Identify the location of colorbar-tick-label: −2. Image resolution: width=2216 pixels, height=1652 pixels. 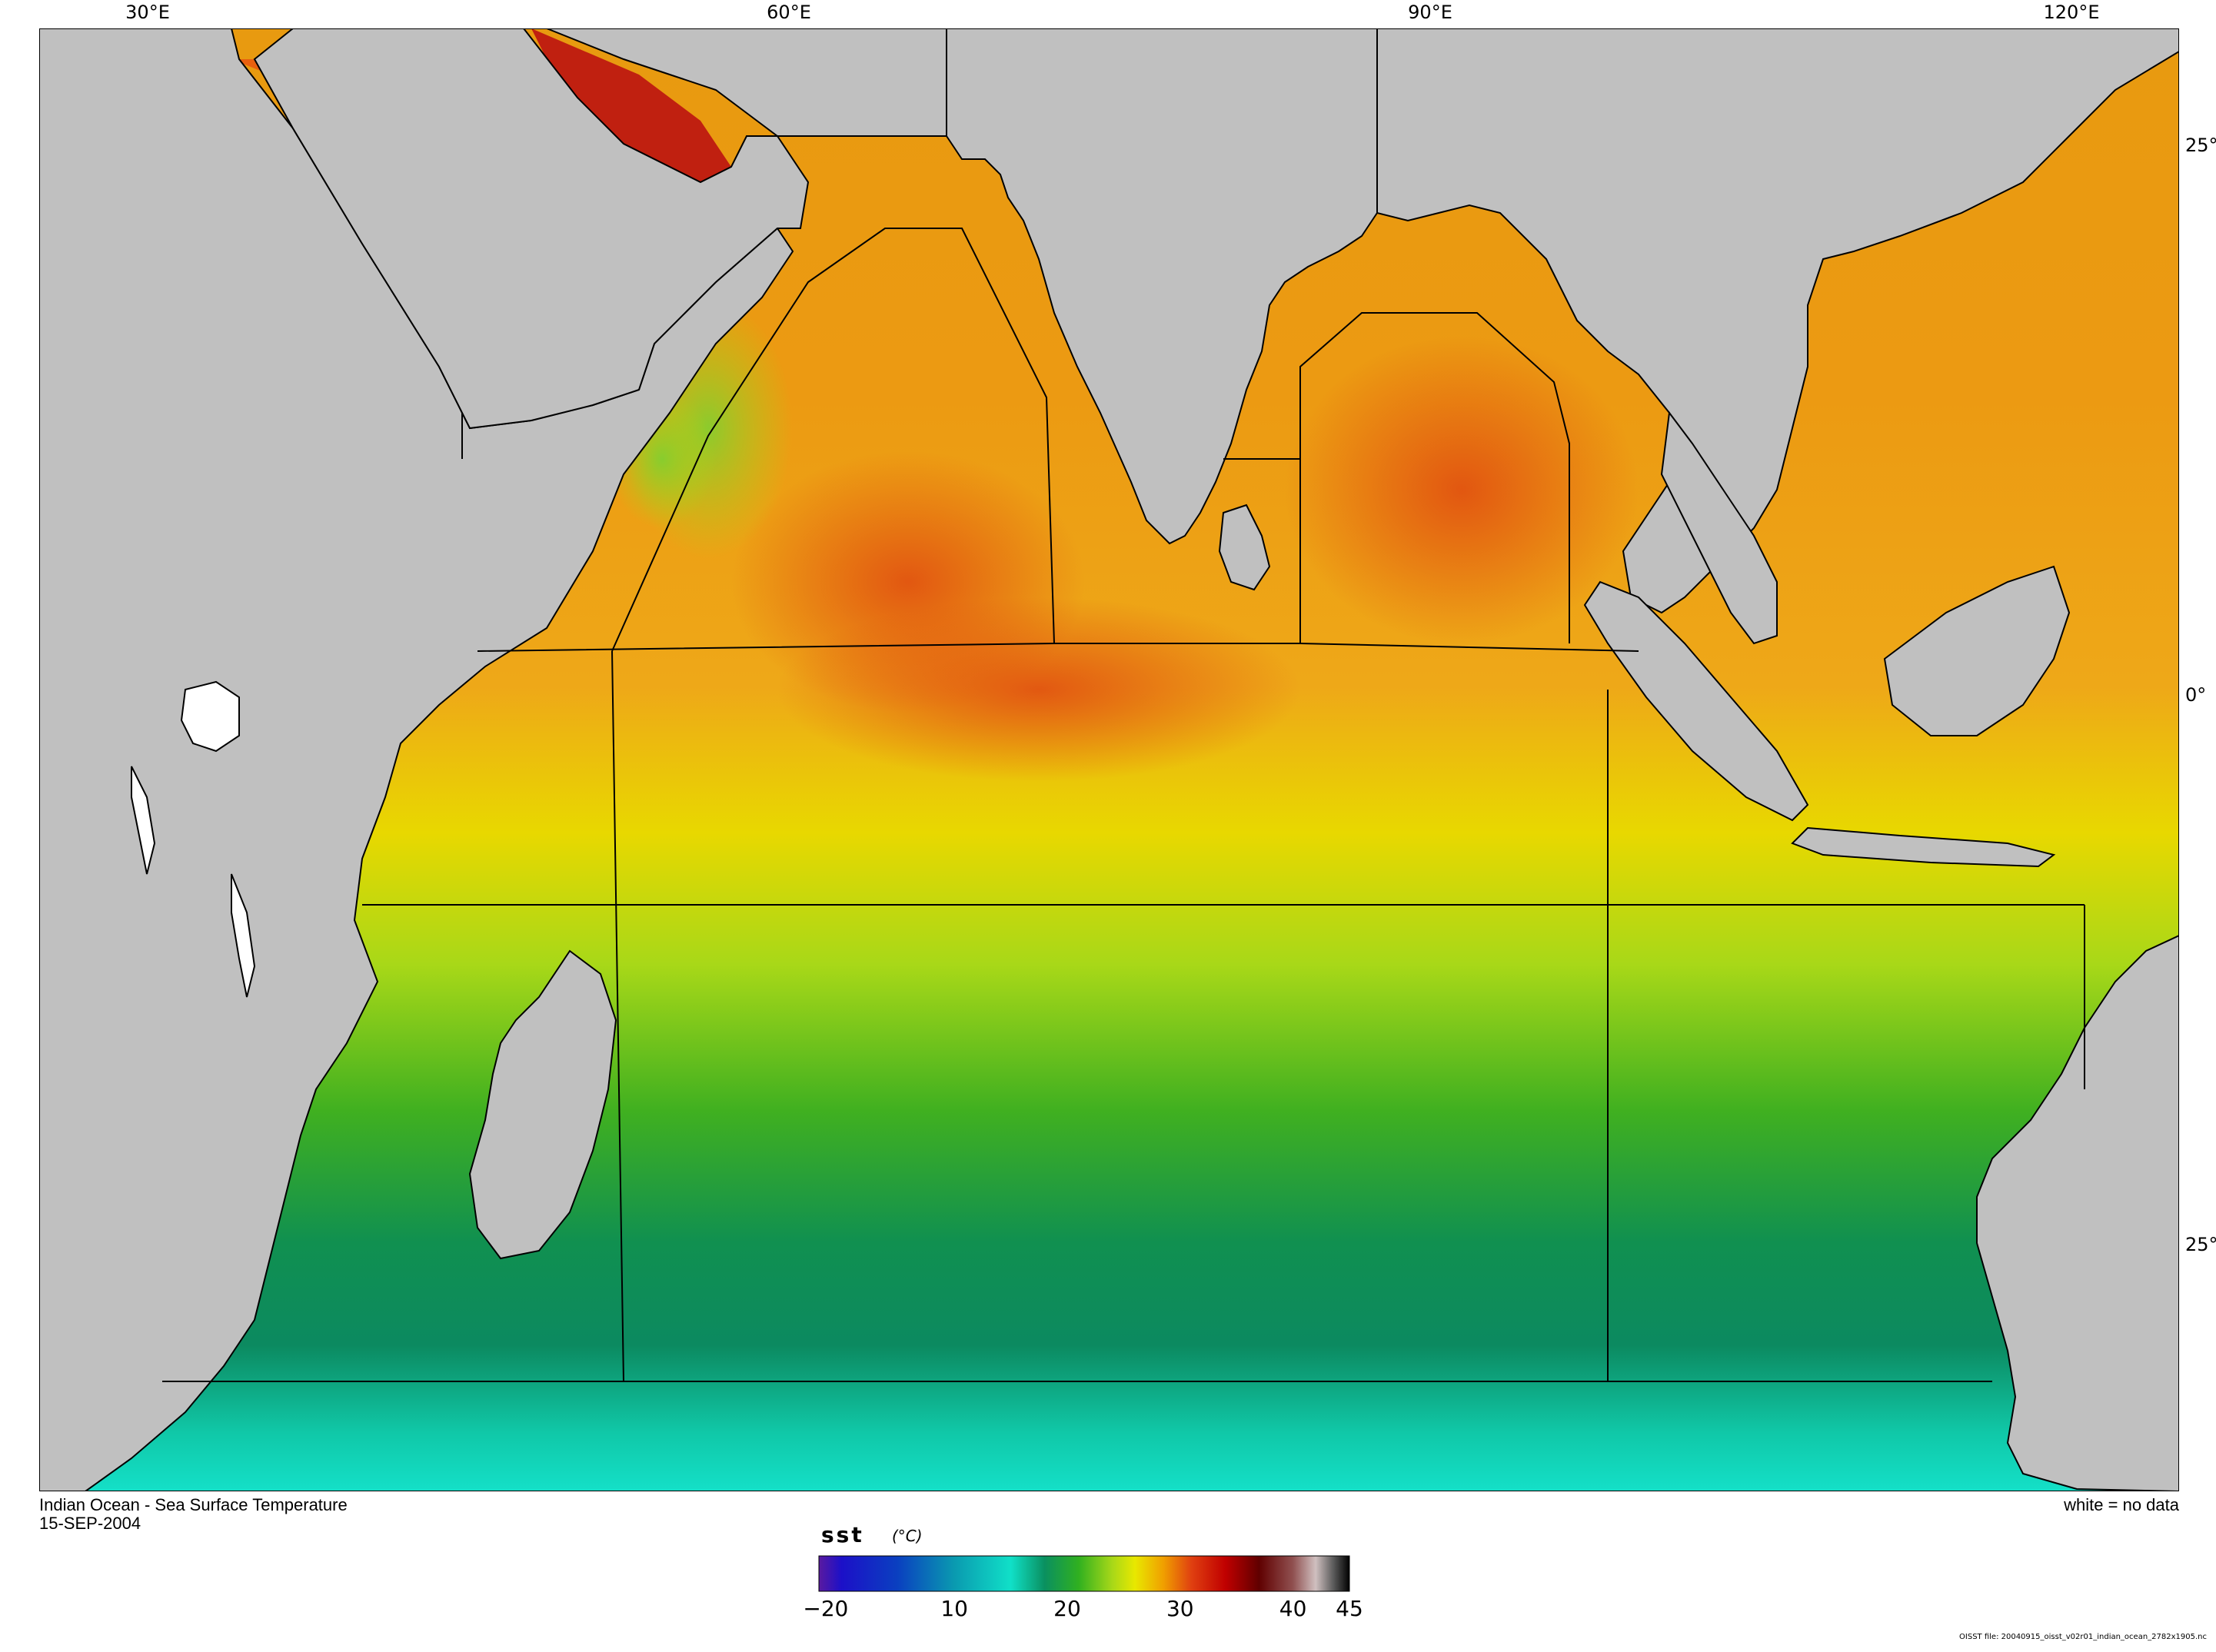
(818, 1608).